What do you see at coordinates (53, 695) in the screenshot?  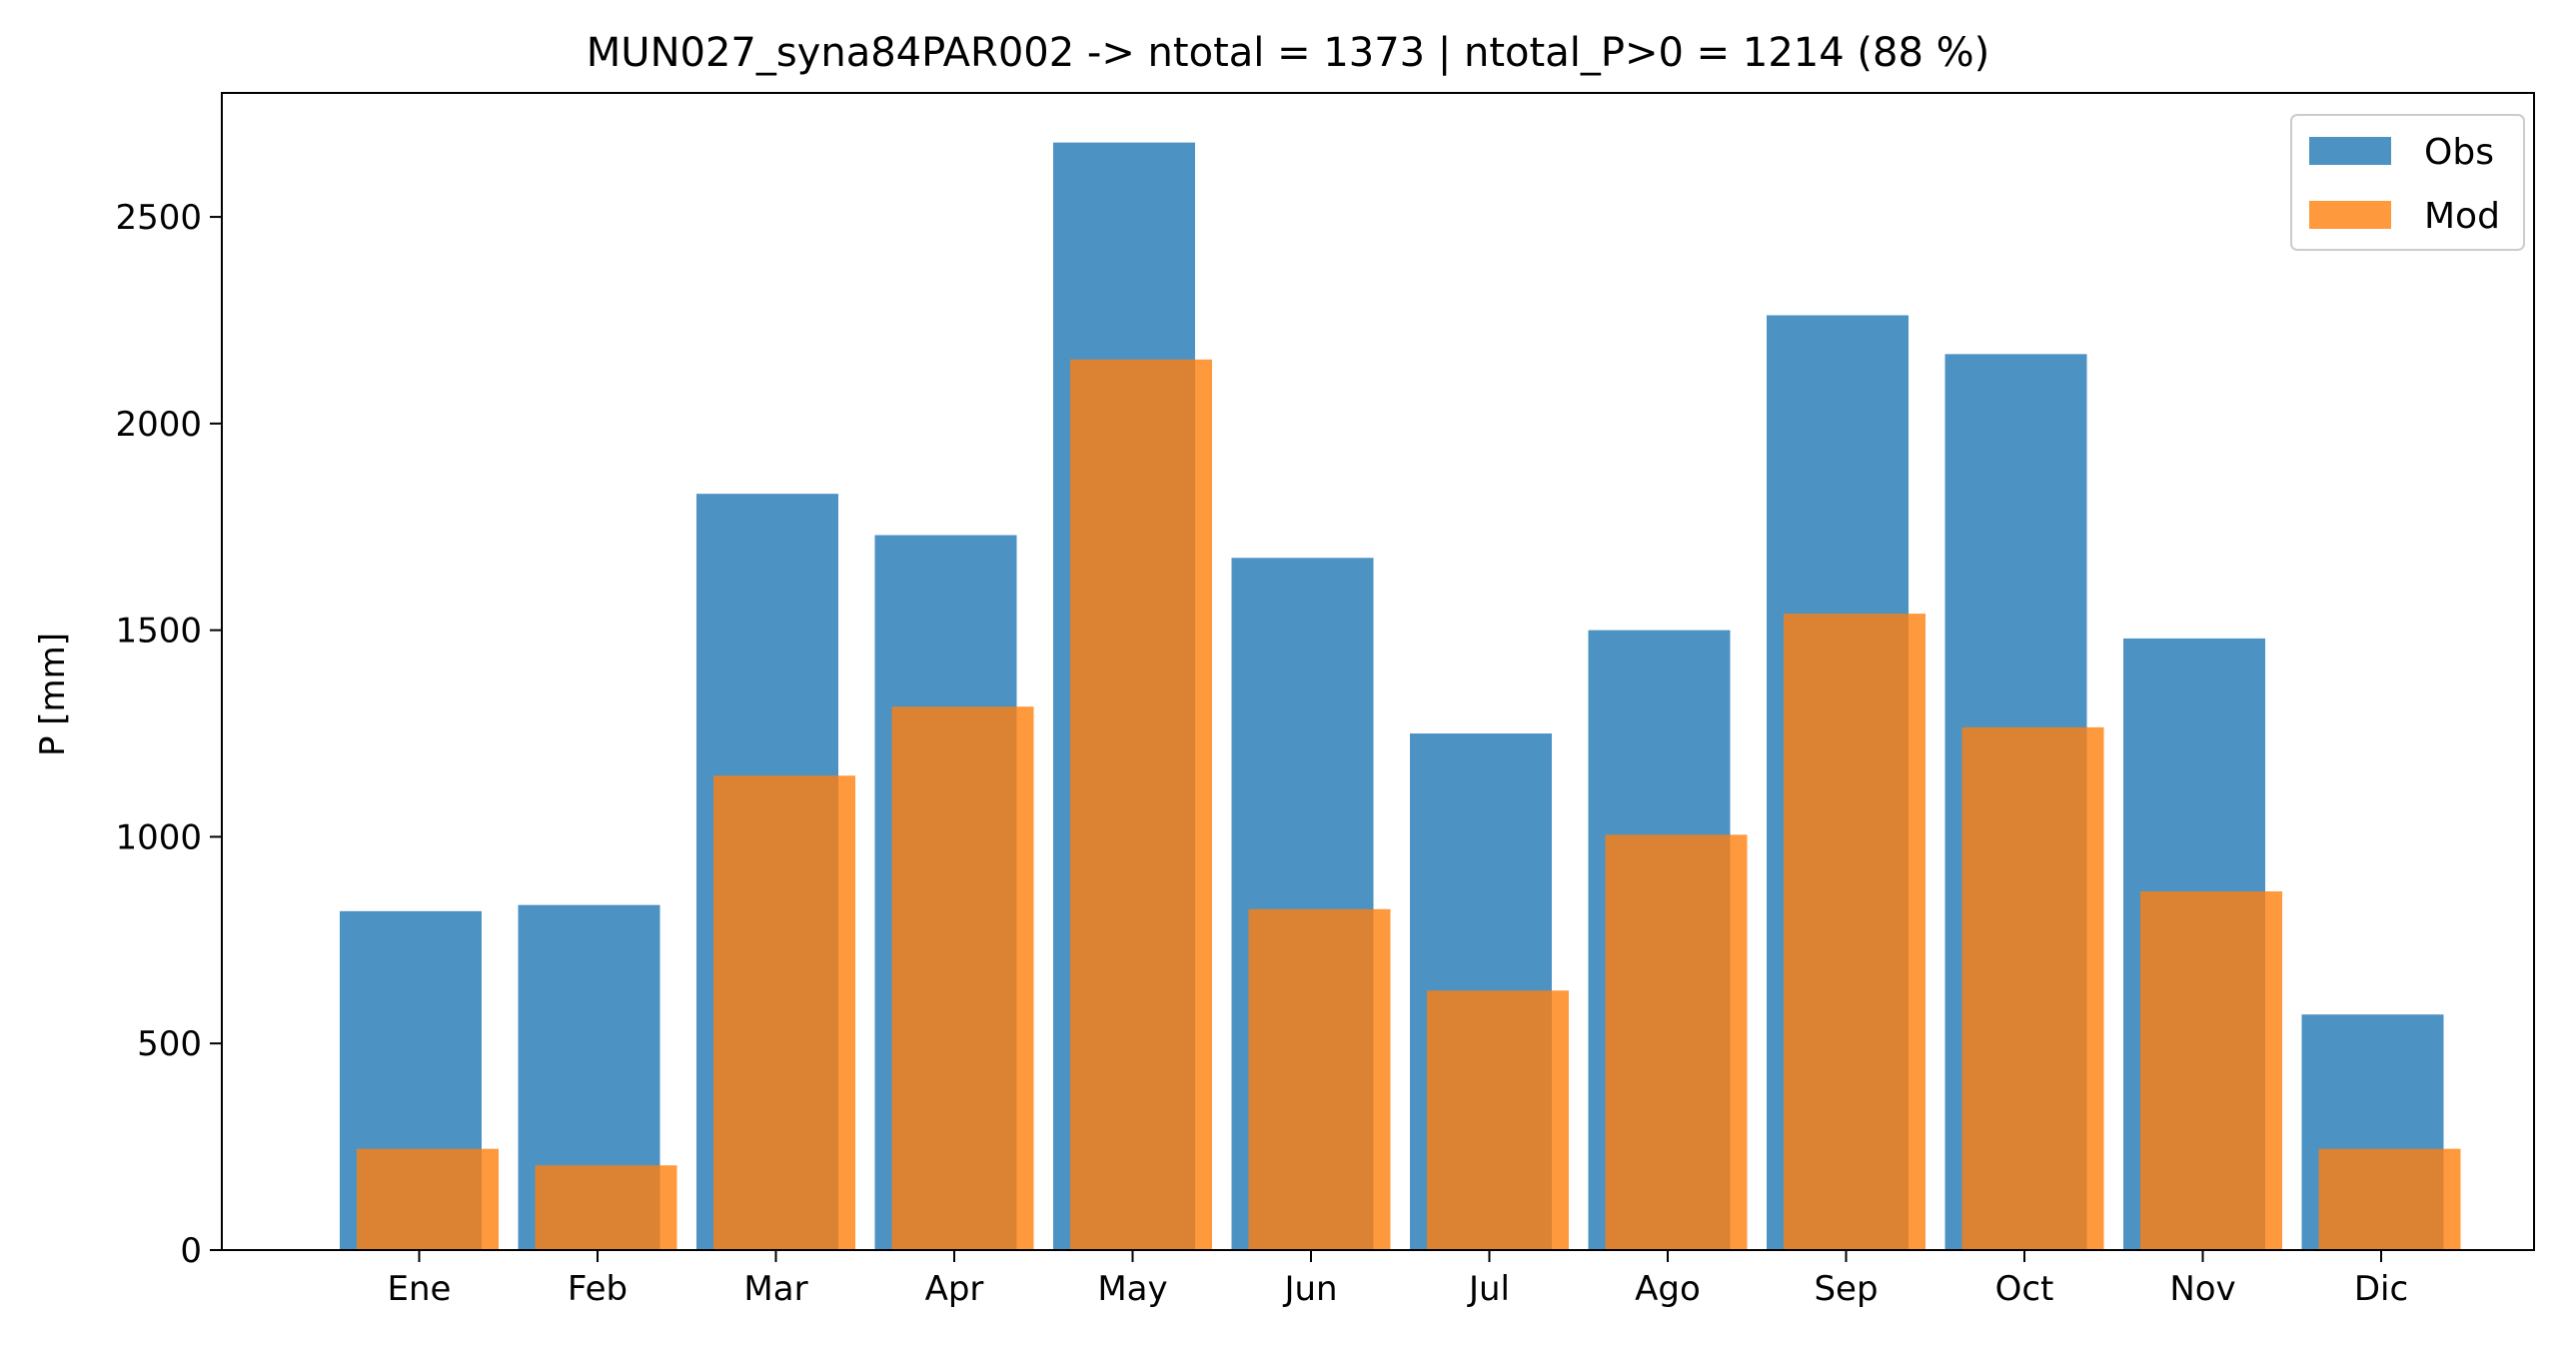 I see `y-axis-label: P [mm]` at bounding box center [53, 695].